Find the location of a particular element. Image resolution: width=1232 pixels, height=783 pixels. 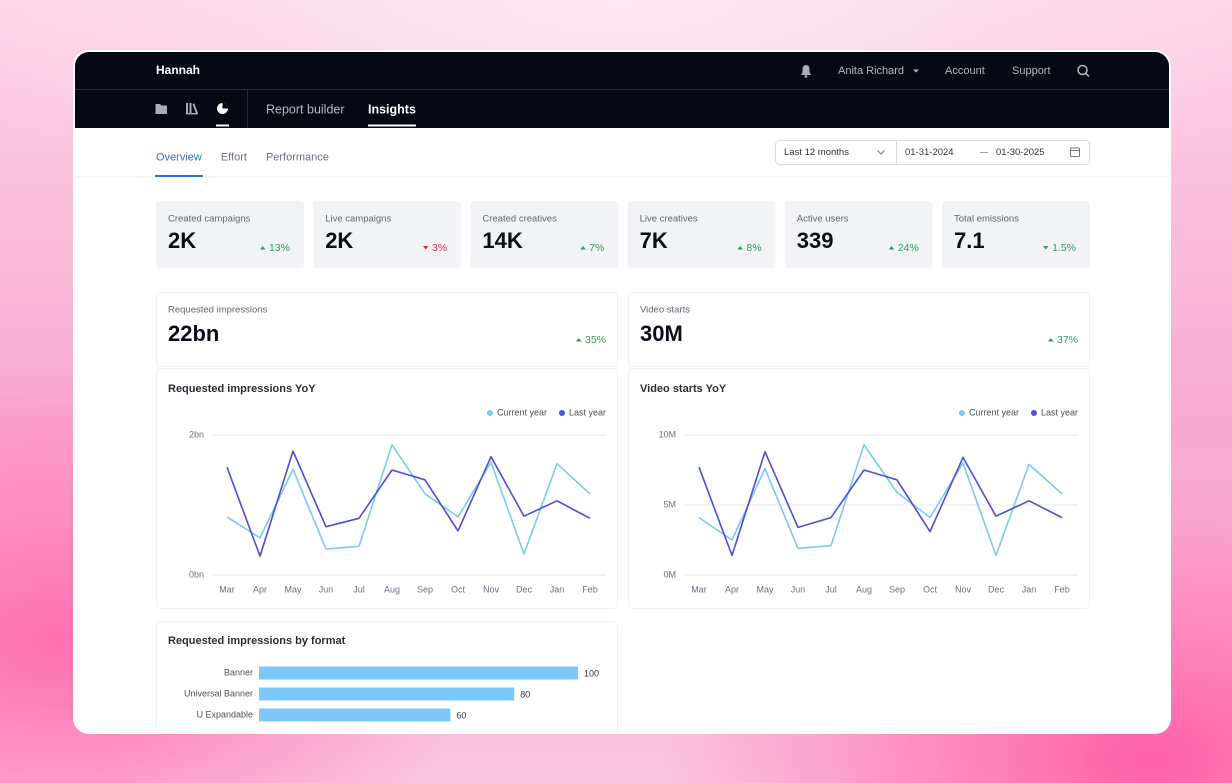

change: 8% is located at coordinates (753, 248).